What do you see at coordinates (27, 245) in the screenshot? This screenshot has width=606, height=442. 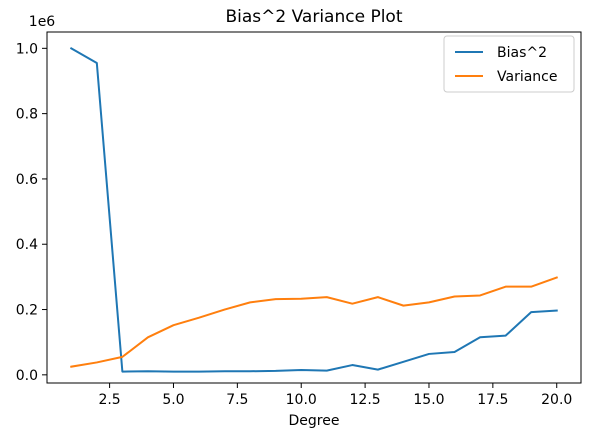 I see `y-tick-label: 0.4` at bounding box center [27, 245].